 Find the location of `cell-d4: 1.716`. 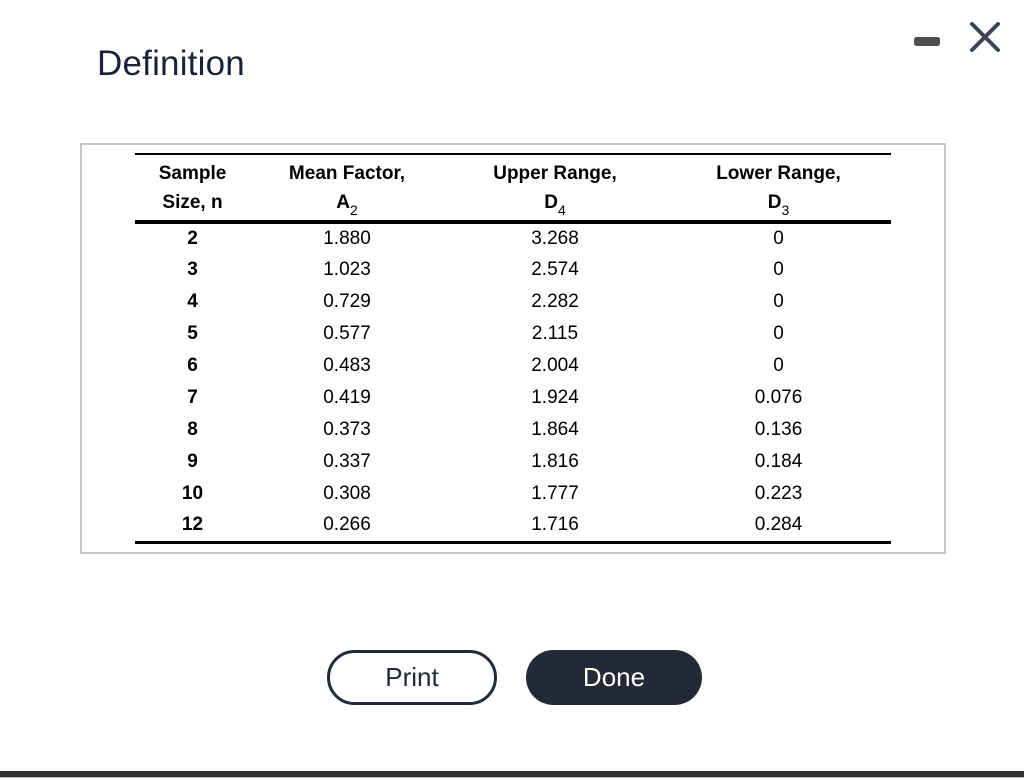

cell-d4: 1.716 is located at coordinates (555, 527).